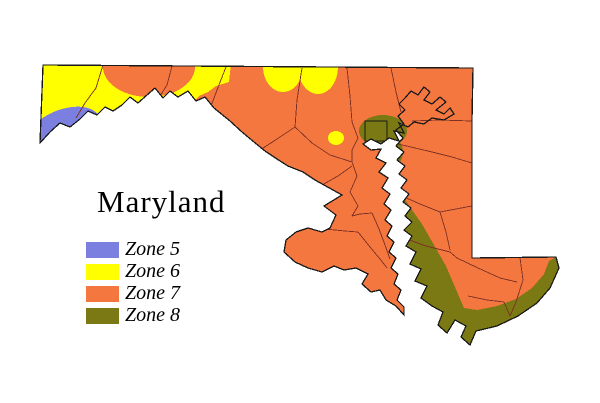 The width and height of the screenshot is (600, 403). Describe the element at coordinates (149, 81) in the screenshot. I see `zone7-blob-allegany` at that location.